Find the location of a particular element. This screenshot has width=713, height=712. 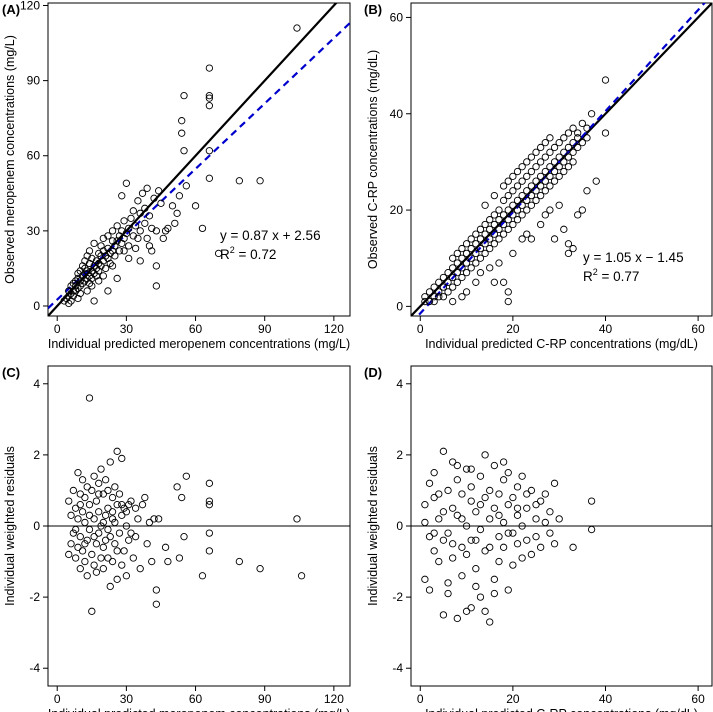

r-squared-r: R is located at coordinates (588, 276).